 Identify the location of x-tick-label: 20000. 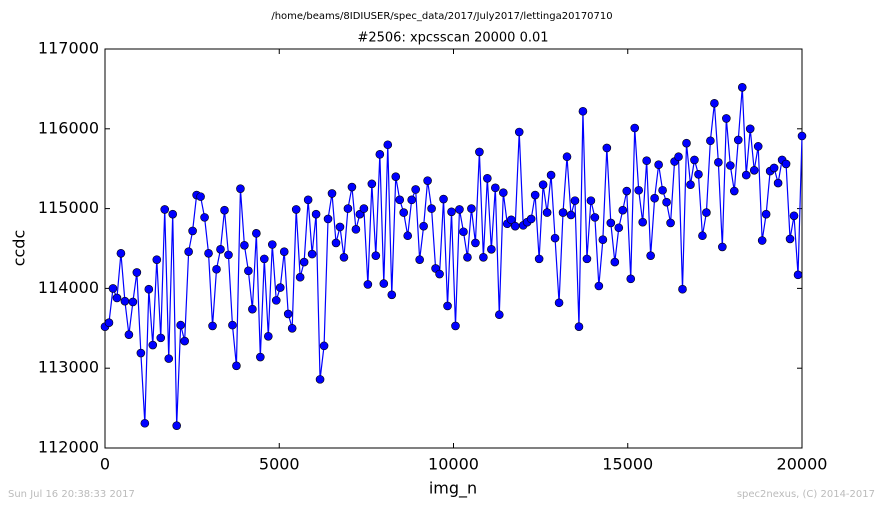
(802, 464).